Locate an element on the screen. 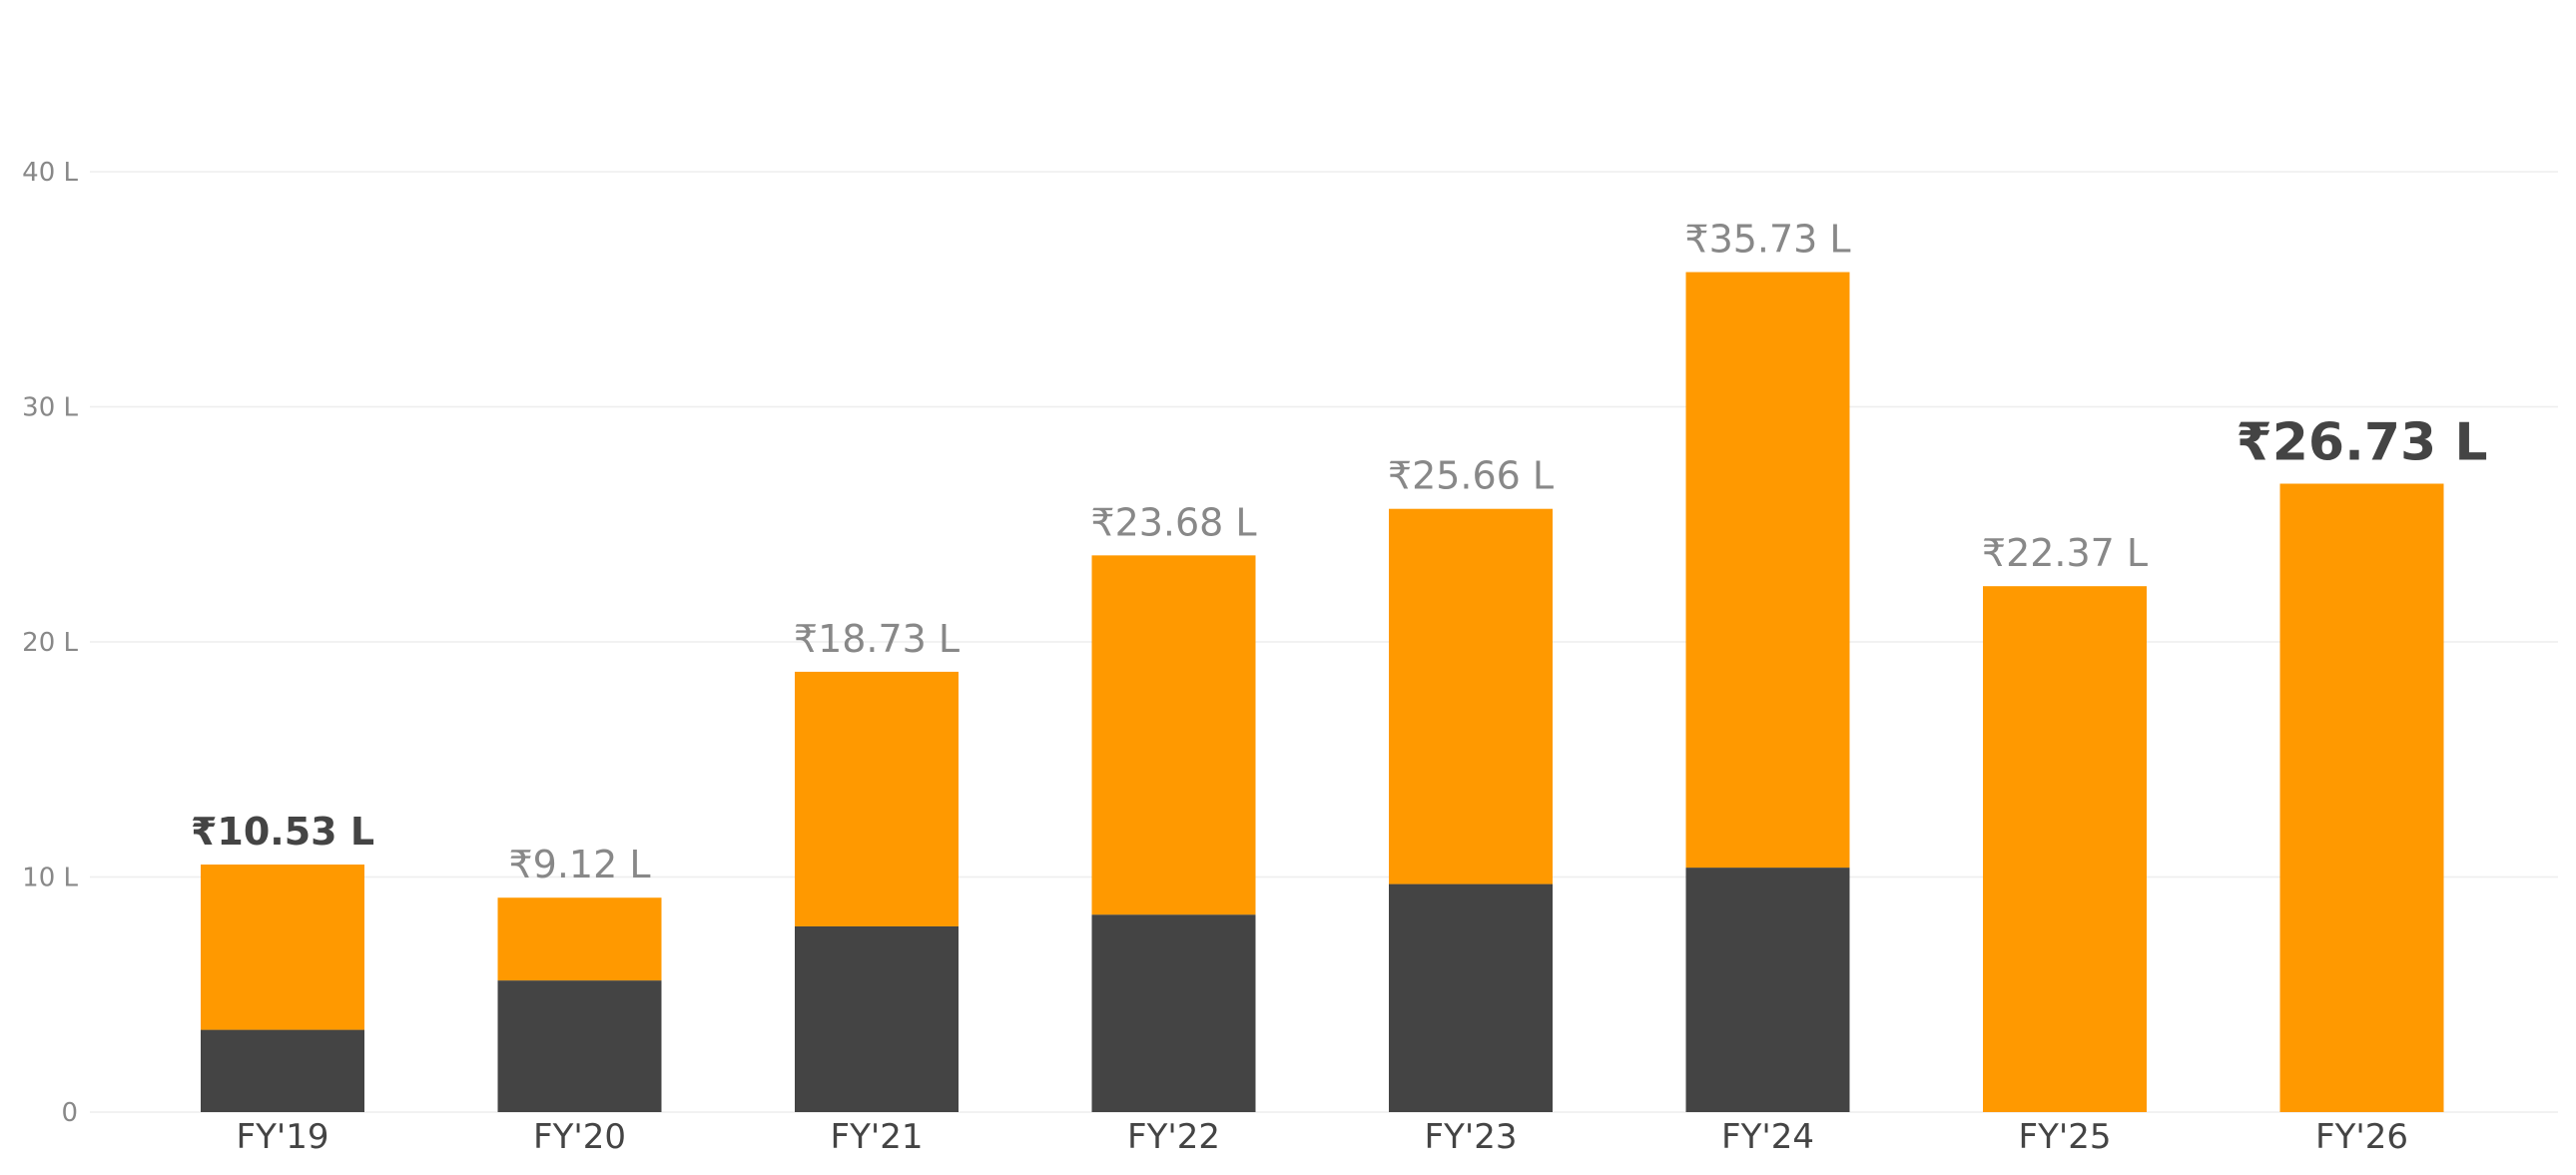  data-label: ₹26.73 L is located at coordinates (2362, 443).